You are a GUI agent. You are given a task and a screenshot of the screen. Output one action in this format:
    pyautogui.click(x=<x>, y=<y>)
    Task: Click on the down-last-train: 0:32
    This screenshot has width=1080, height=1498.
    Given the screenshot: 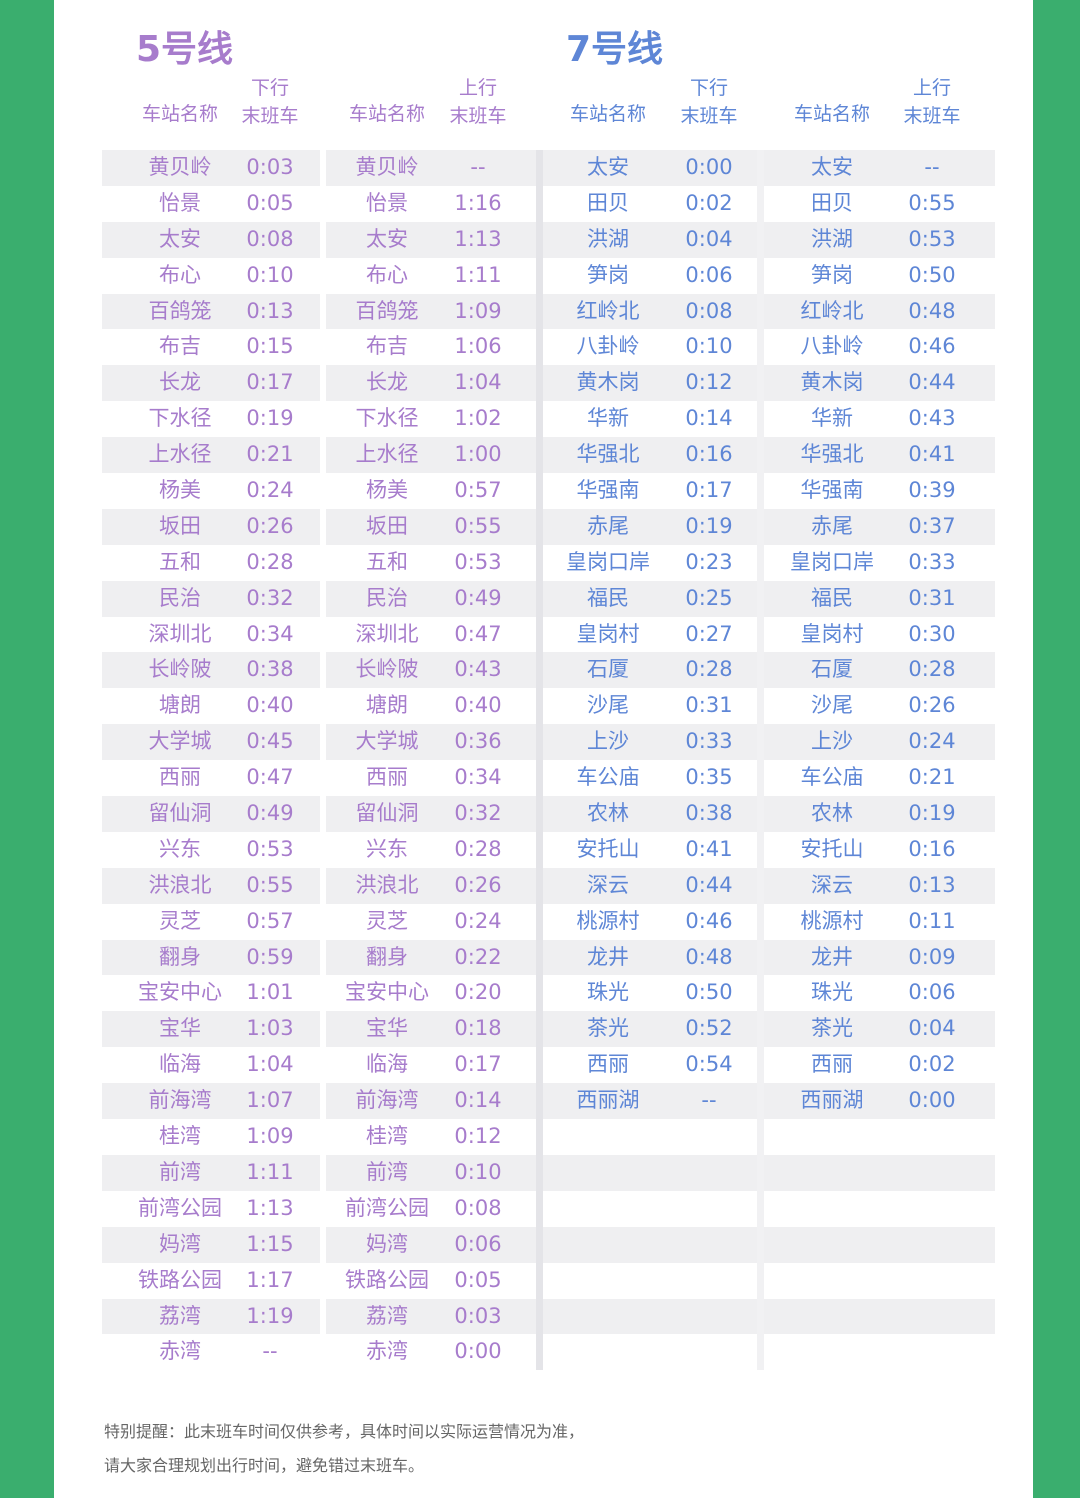 What is the action you would take?
    pyautogui.click(x=270, y=597)
    